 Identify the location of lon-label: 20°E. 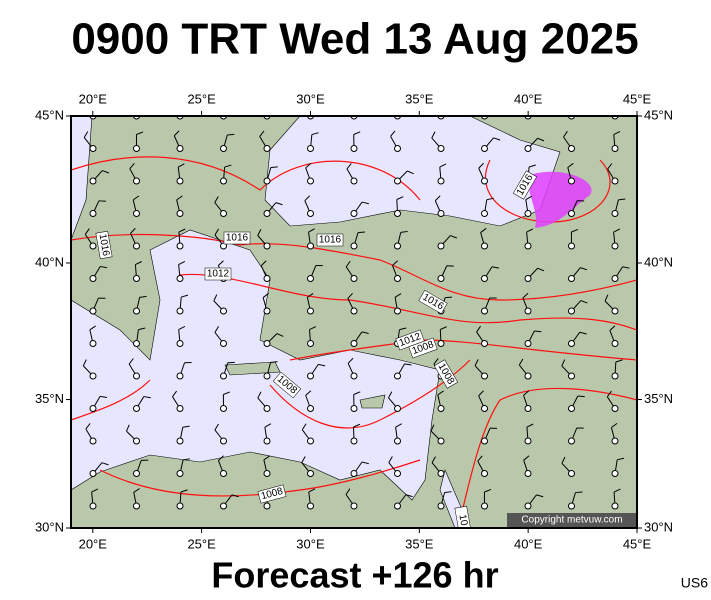
(93, 543).